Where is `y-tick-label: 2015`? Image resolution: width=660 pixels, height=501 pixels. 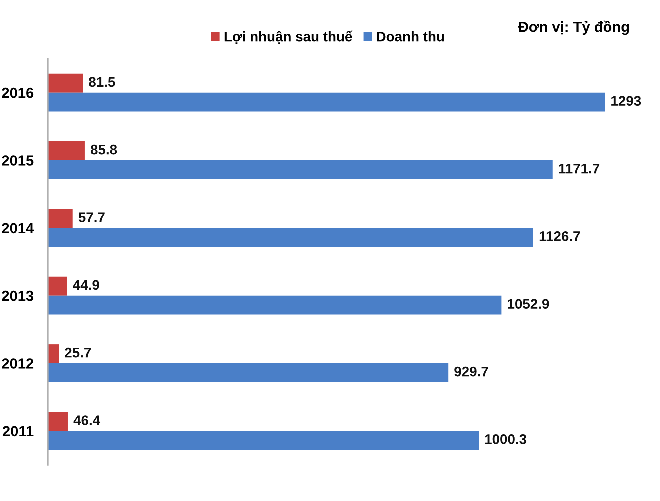 y-tick-label: 2015 is located at coordinates (18, 161).